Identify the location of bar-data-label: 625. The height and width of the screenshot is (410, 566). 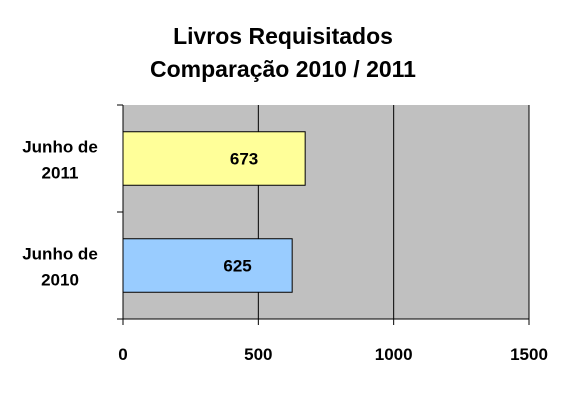
(237, 266).